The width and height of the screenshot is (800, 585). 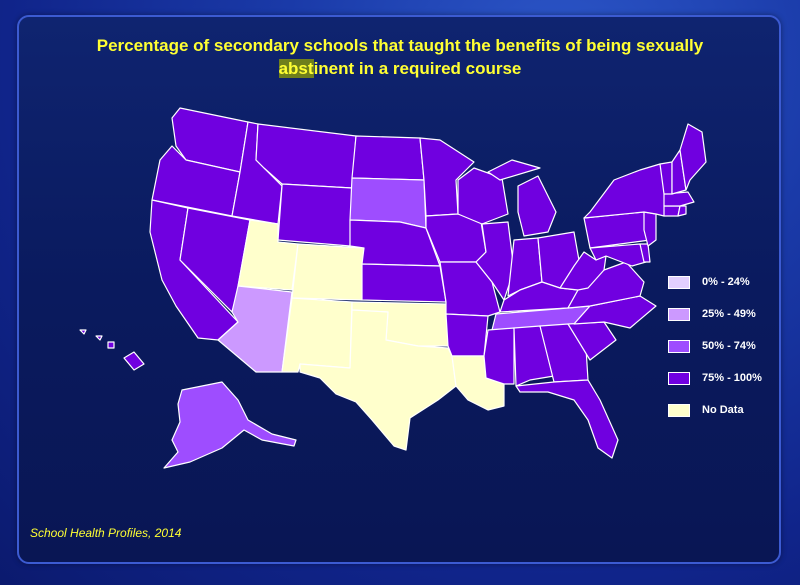 I want to click on state-wv, so click(x=583, y=271).